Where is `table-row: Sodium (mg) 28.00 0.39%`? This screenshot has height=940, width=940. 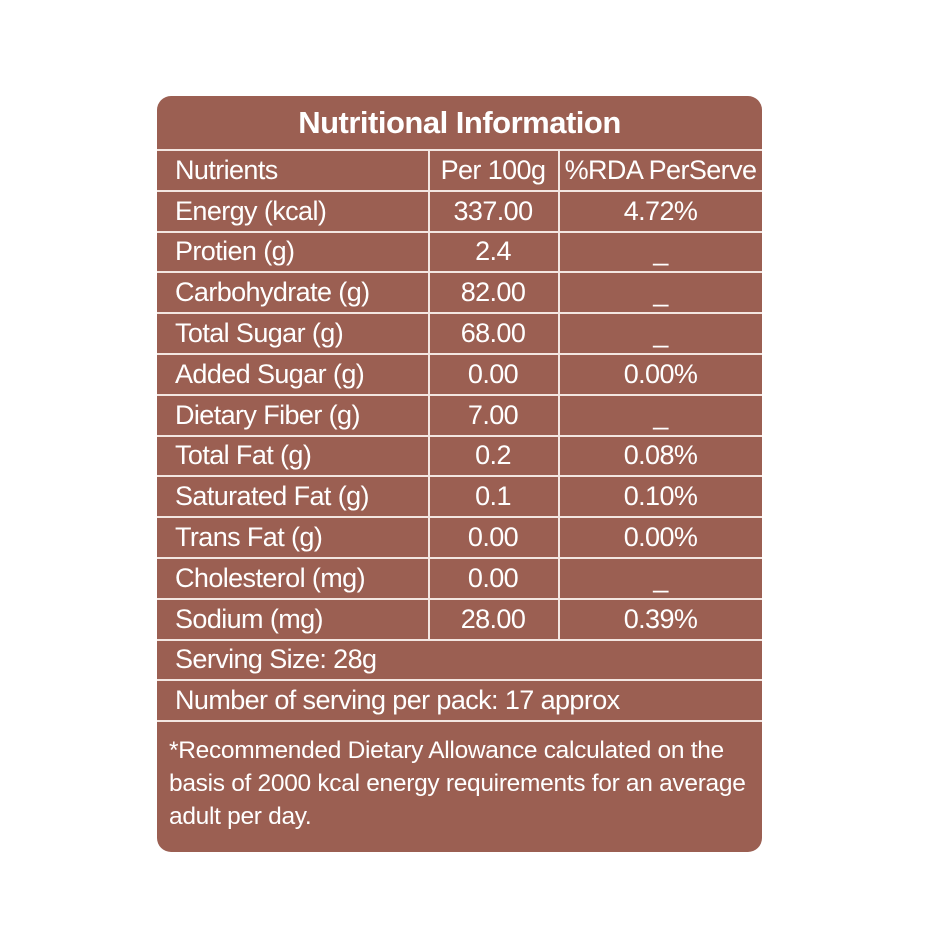 table-row: Sodium (mg) 28.00 0.39% is located at coordinates (459, 619).